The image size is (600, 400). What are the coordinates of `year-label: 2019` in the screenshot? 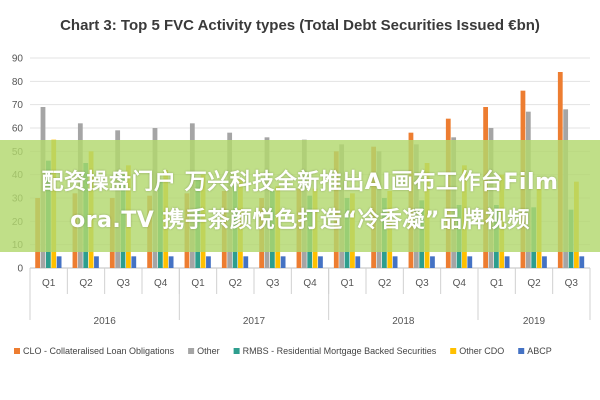 It's located at (534, 321).